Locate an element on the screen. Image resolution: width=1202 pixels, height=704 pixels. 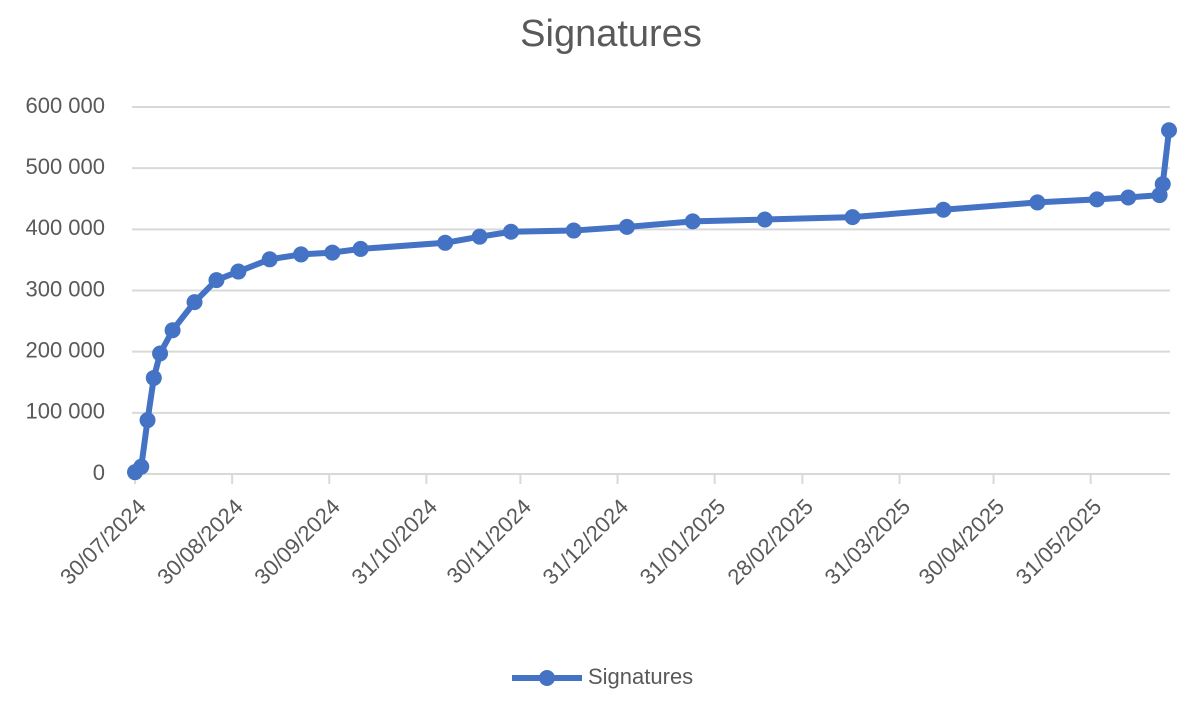
x-tick-label: 30/09/2024 is located at coordinates (297, 542).